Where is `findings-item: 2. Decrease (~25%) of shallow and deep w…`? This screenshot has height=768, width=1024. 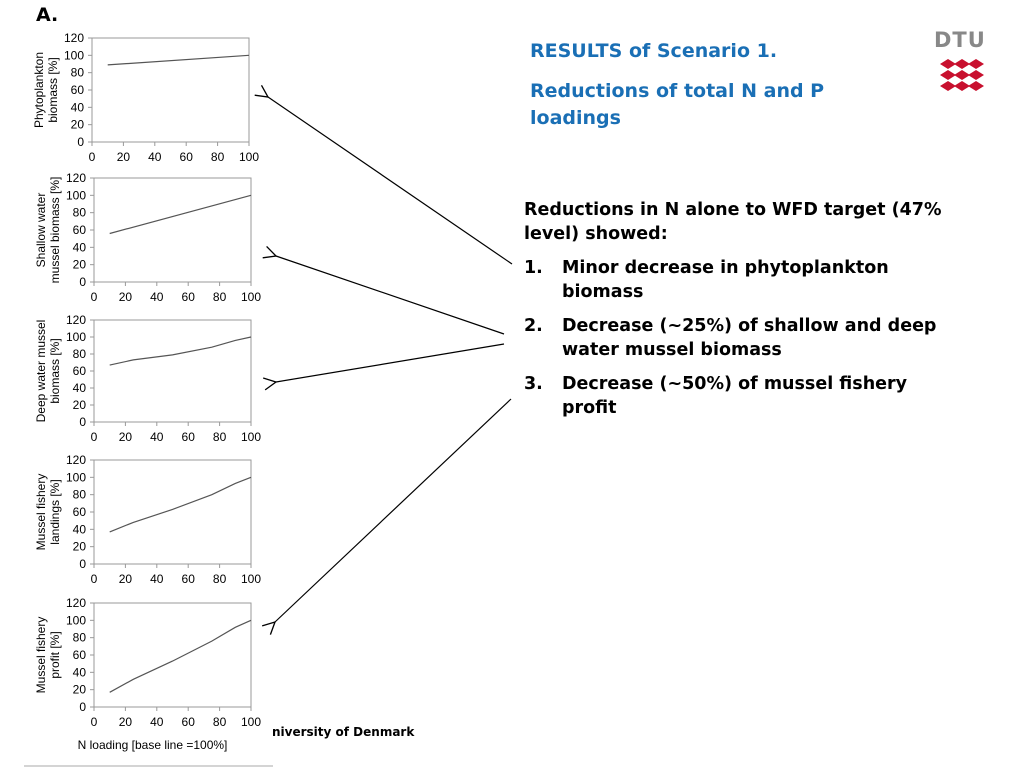
findings-item: 2. Decrease (~25%) of shallow and deep w… is located at coordinates (744, 338).